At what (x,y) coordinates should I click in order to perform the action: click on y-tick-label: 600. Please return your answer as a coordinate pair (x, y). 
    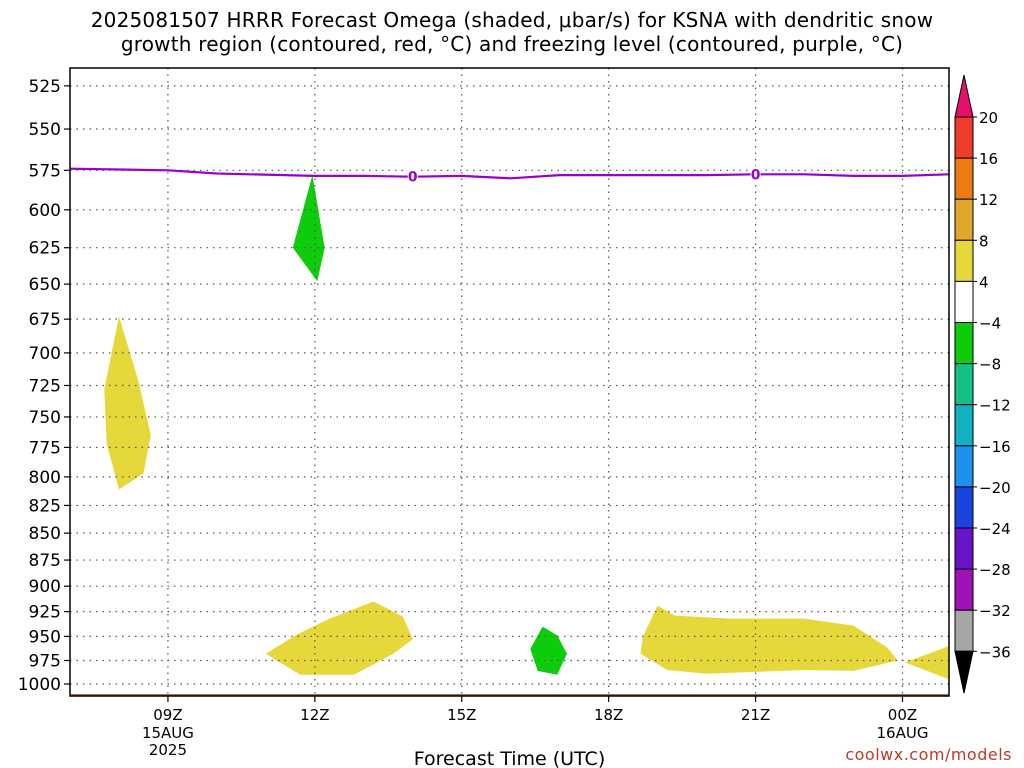
    Looking at the image, I should click on (45, 211).